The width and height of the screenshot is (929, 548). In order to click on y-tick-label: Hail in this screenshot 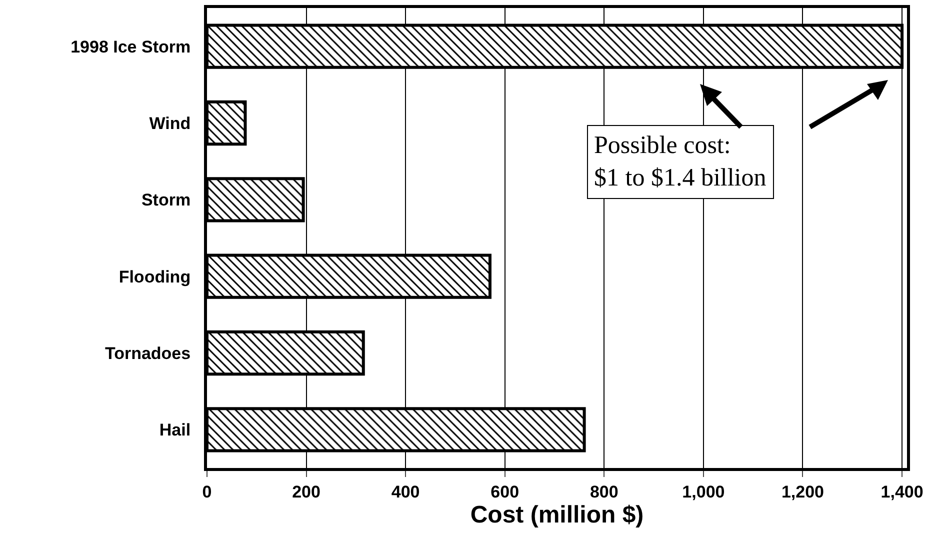, I will do `click(175, 430)`.